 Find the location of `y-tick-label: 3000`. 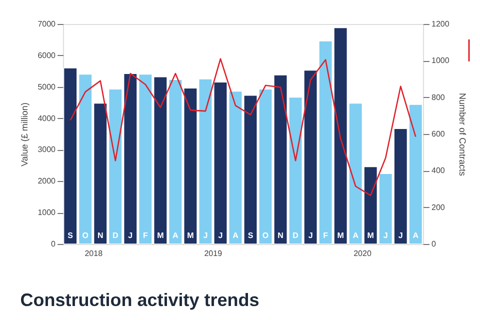

y-tick-label: 3000 is located at coordinates (47, 149).